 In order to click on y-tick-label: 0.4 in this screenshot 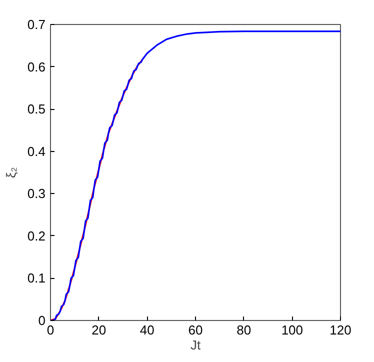, I will do `click(36, 151)`.